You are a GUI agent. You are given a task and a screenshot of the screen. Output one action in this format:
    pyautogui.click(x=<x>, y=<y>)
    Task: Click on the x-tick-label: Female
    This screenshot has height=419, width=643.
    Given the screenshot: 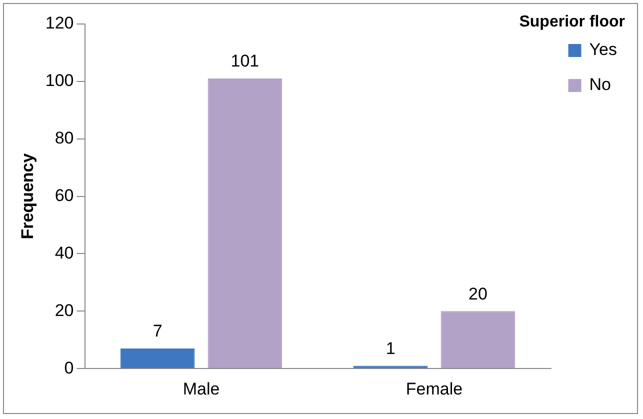 What is the action you would take?
    pyautogui.click(x=434, y=388)
    